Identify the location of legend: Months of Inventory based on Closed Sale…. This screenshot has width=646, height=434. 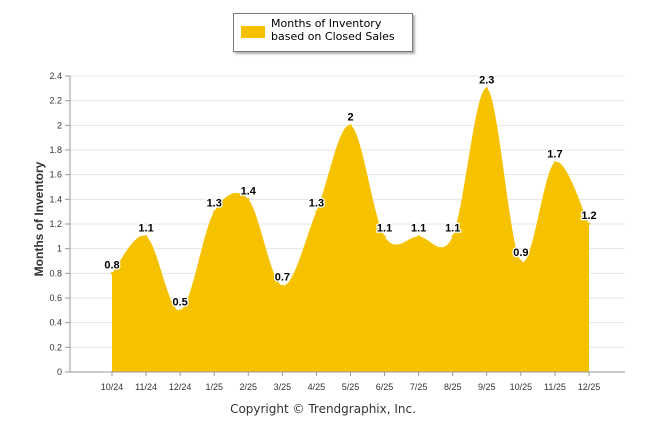
(323, 32).